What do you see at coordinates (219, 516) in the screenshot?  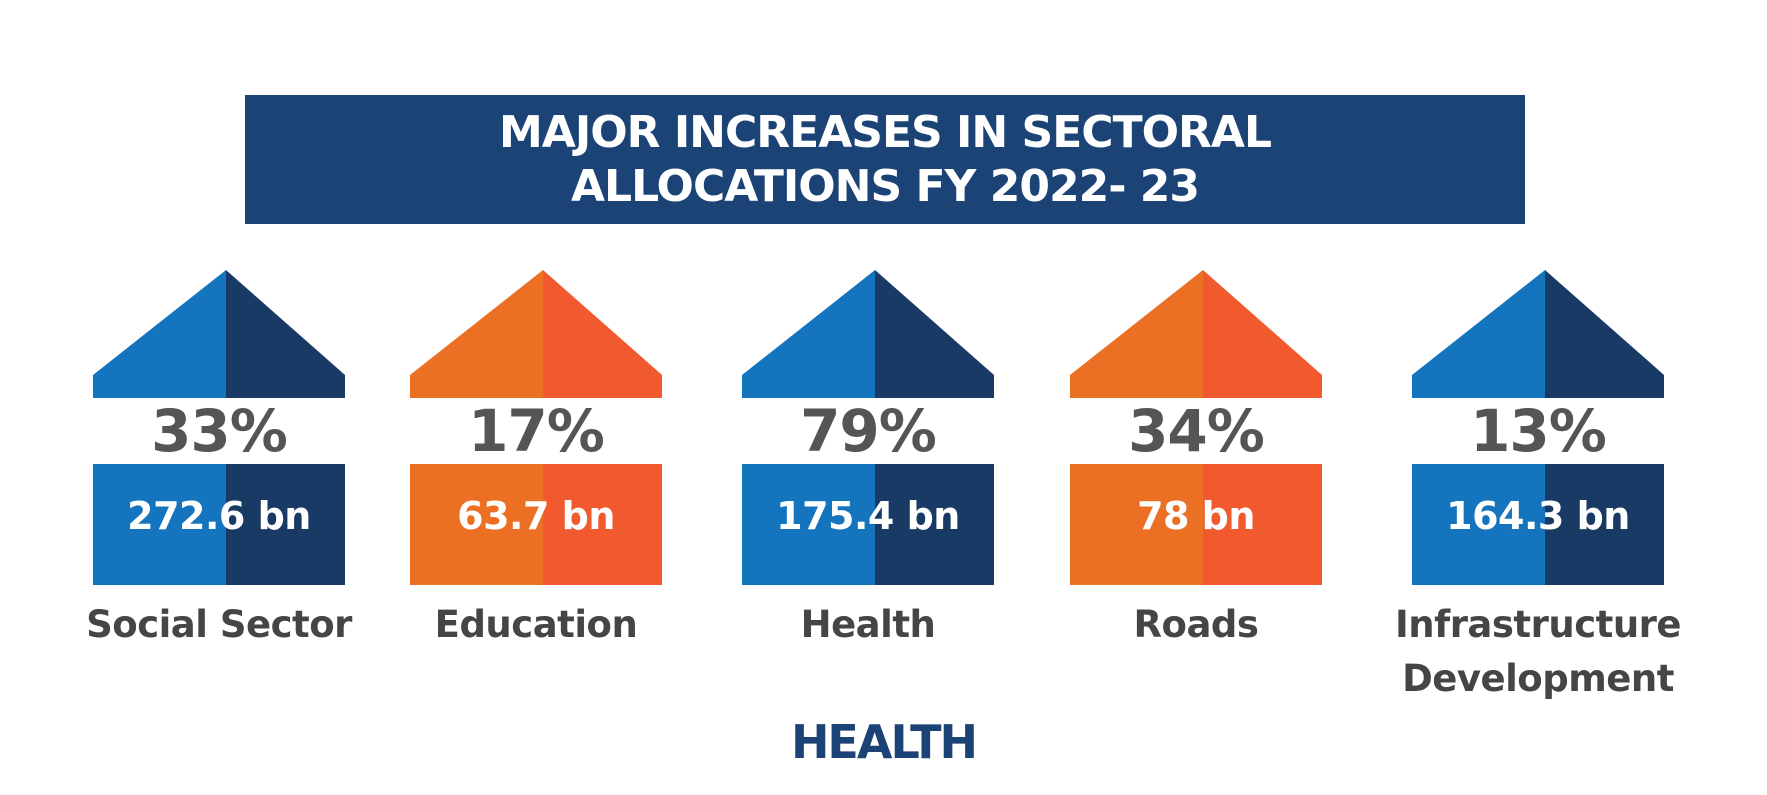 I see `sector-amount: 272.6 bn` at bounding box center [219, 516].